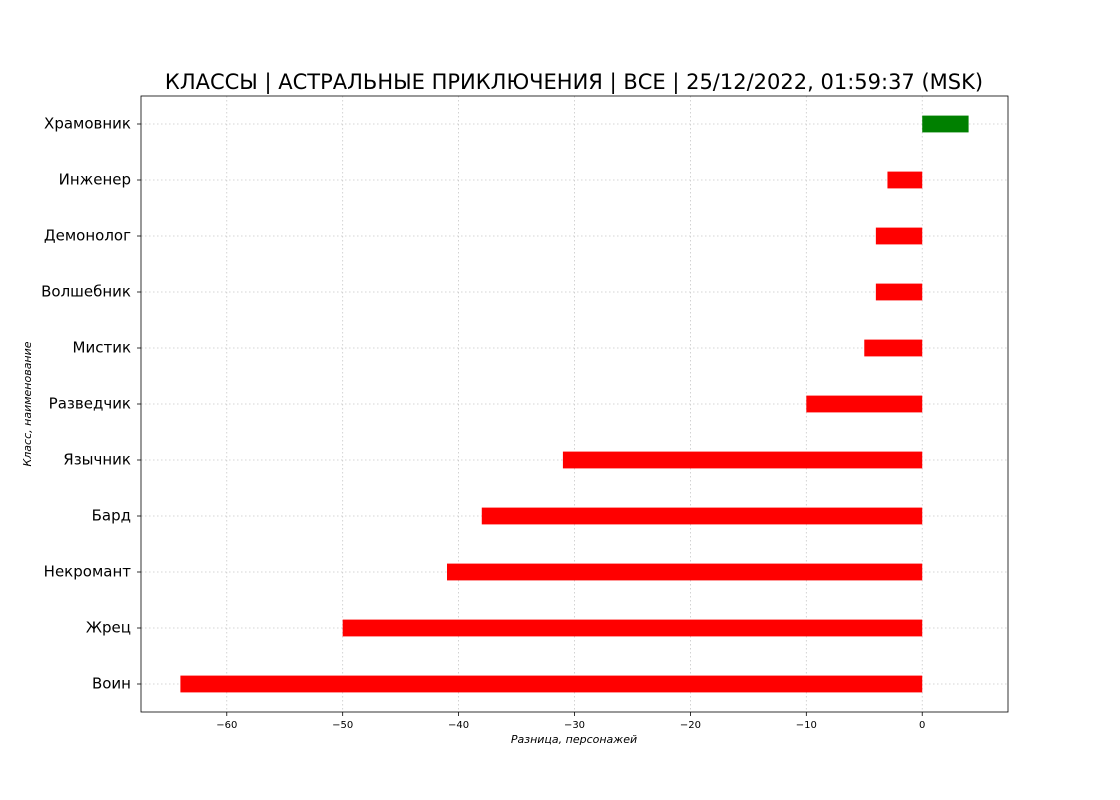 This screenshot has height=800, width=1120. What do you see at coordinates (97, 460) in the screenshot?
I see `y-tick-label: Язычник` at bounding box center [97, 460].